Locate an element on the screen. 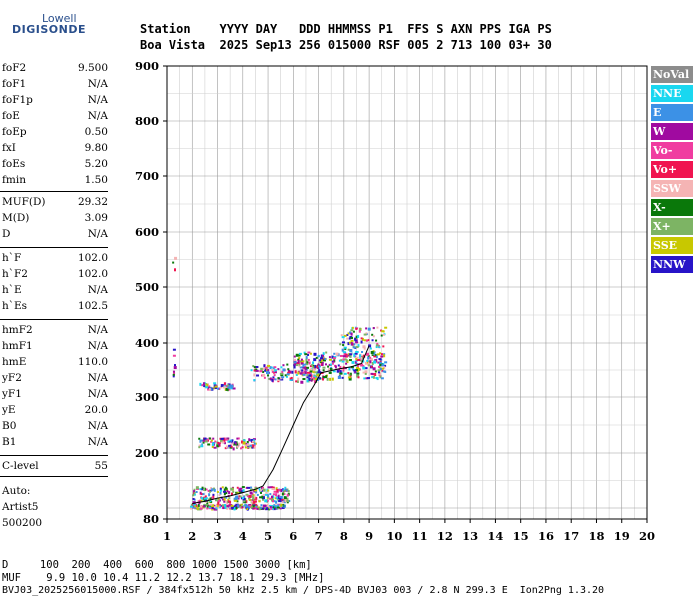 This screenshot has height=600, width=700. param-key: B0 is located at coordinates (9, 426).